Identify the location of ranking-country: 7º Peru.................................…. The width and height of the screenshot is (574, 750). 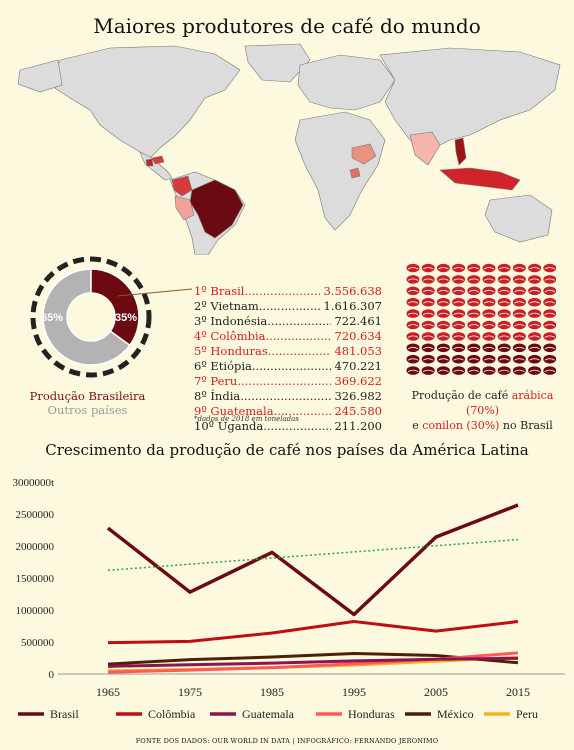
(262, 381).